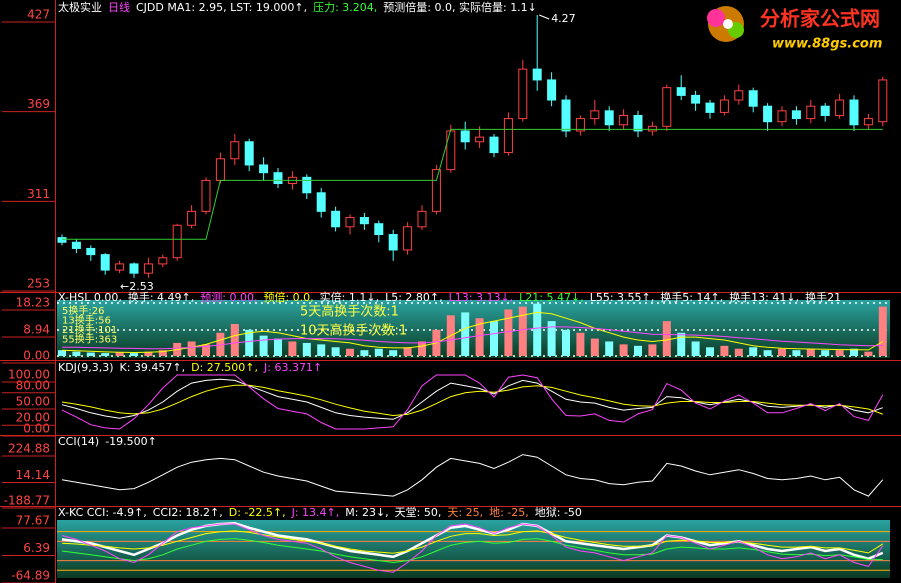  What do you see at coordinates (349, 297) in the screenshot?
I see `legend-item: 实倍: 1.1↓,` at bounding box center [349, 297].